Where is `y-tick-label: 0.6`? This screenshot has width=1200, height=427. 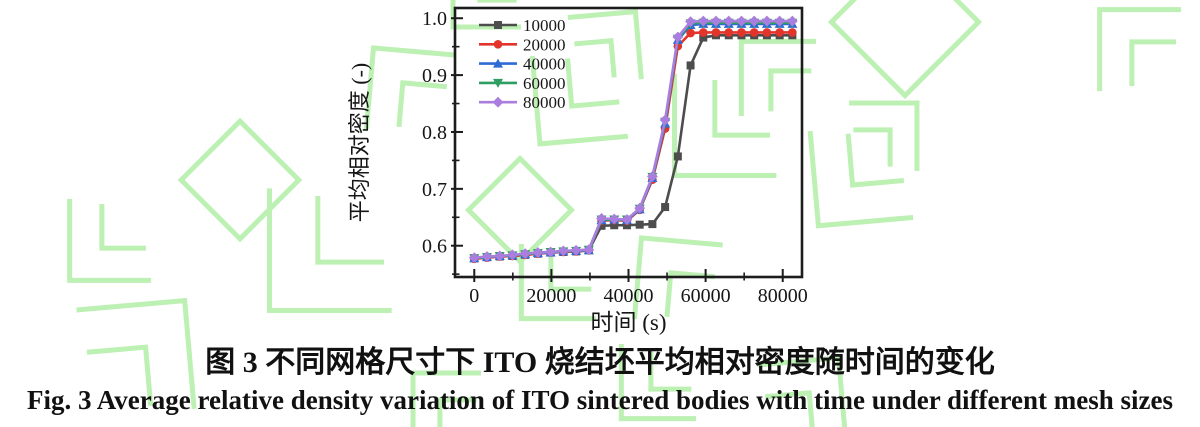
y-tick-label: 0.6 is located at coordinates (434, 247).